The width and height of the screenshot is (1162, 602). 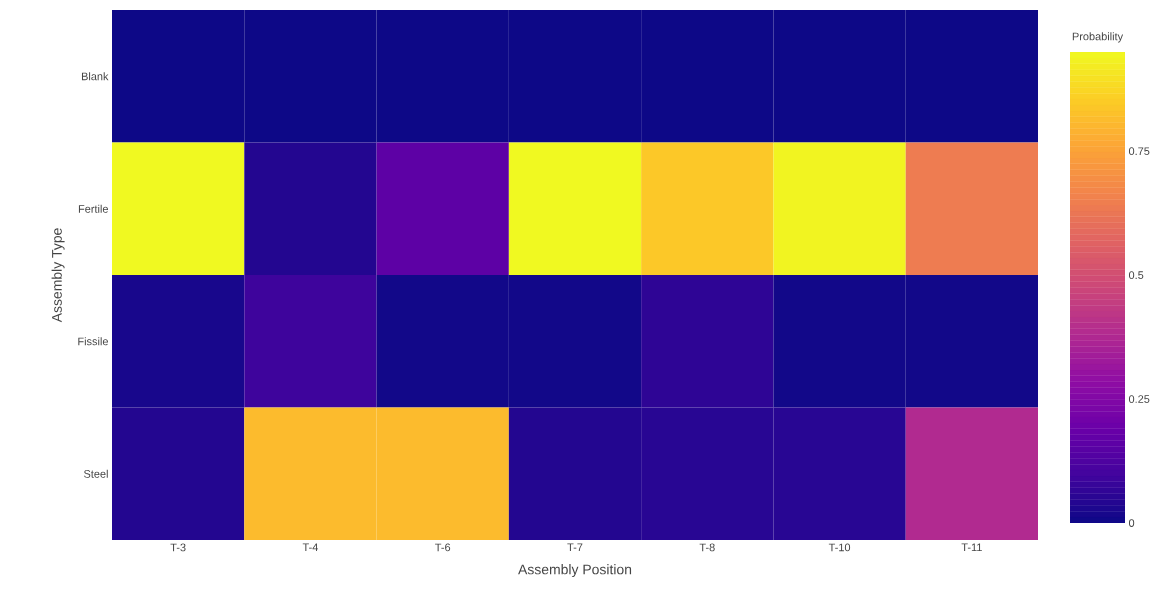 What do you see at coordinates (93, 208) in the screenshot?
I see `y-tick-label: Fertile` at bounding box center [93, 208].